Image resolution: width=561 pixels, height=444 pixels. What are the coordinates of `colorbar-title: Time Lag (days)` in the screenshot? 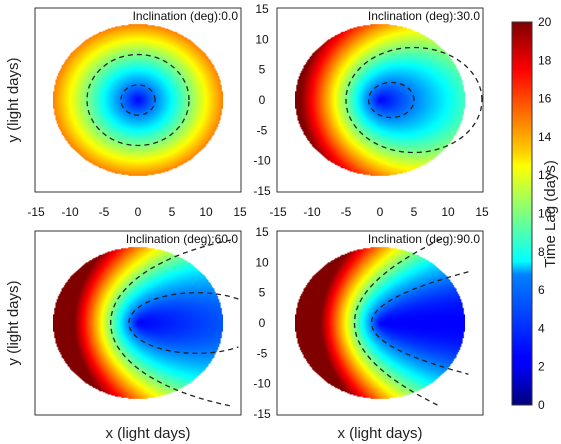 It's located at (550, 214).